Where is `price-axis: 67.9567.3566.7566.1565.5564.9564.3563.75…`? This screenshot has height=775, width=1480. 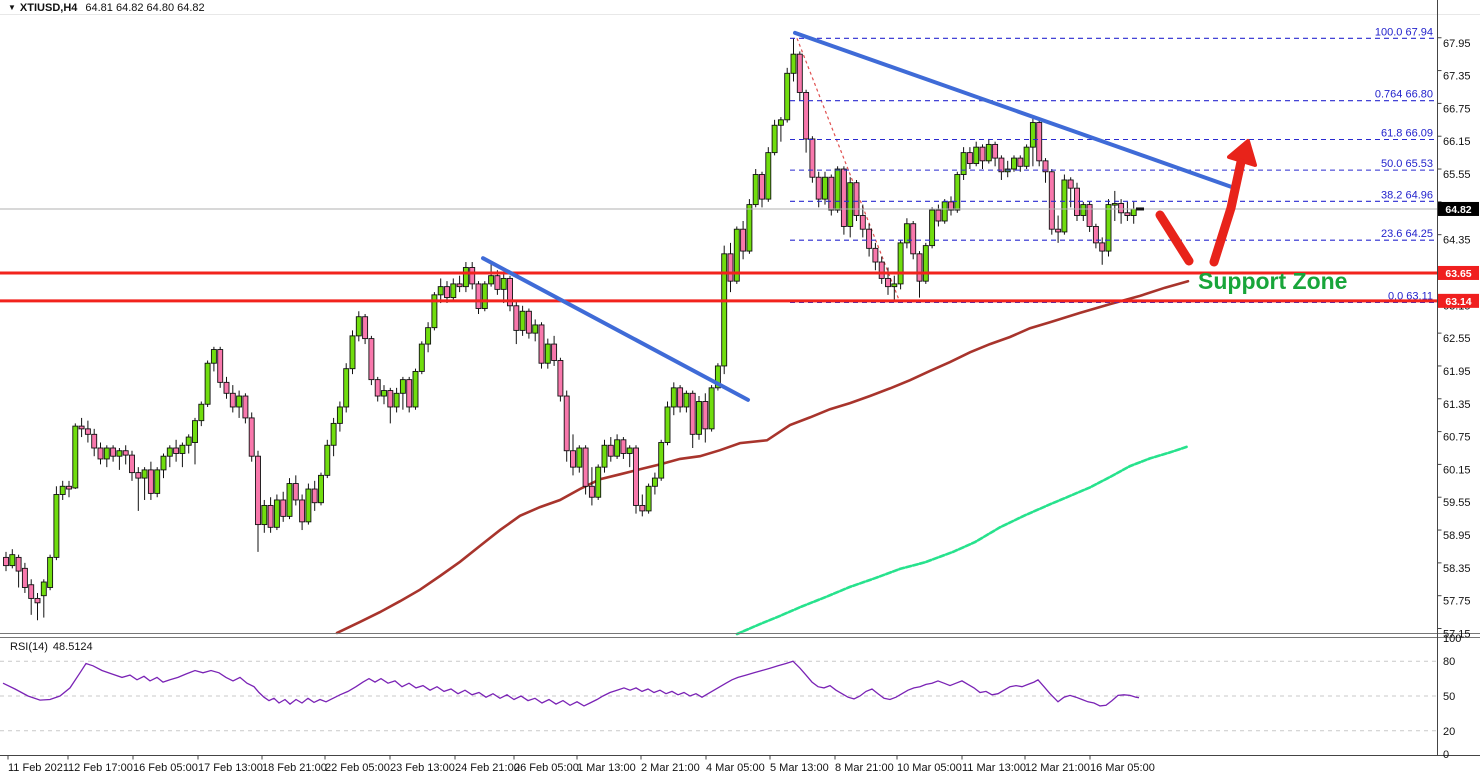
price-axis: 67.9567.3566.7566.1565.5564.9564.3563.75… is located at coordinates (1454, 339).